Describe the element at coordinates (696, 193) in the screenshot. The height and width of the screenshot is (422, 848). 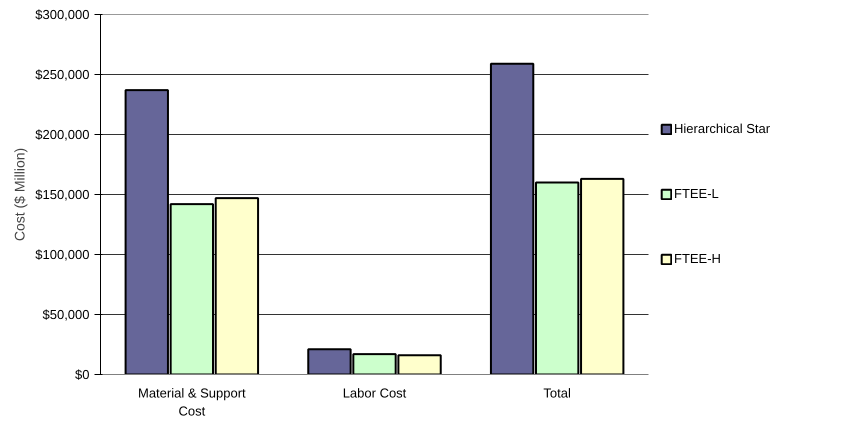
I see `legend-label: FTEE-L` at that location.